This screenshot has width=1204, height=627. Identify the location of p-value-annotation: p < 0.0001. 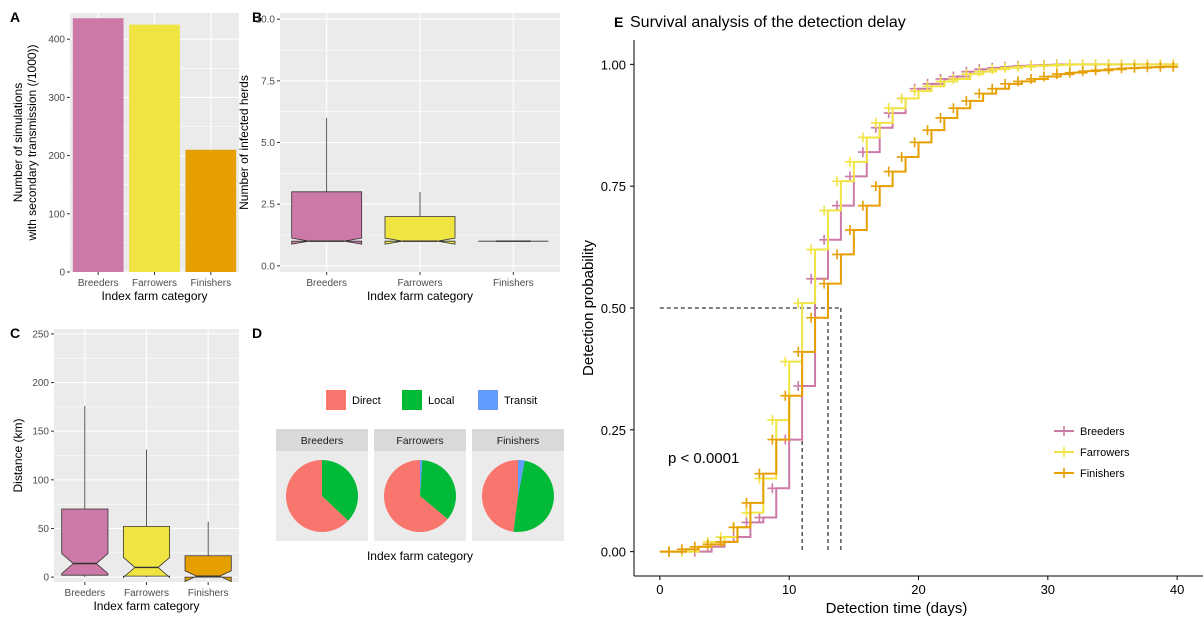
(703, 458).